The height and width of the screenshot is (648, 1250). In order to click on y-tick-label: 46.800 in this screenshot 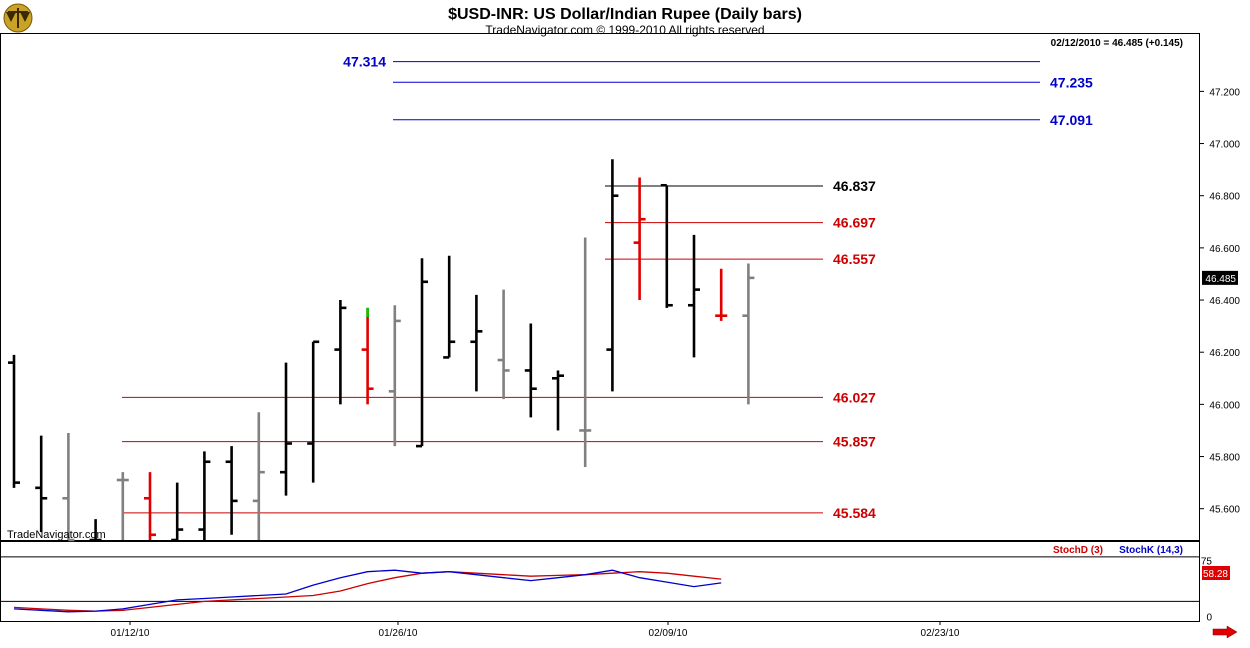, I will do `click(1224, 197)`.